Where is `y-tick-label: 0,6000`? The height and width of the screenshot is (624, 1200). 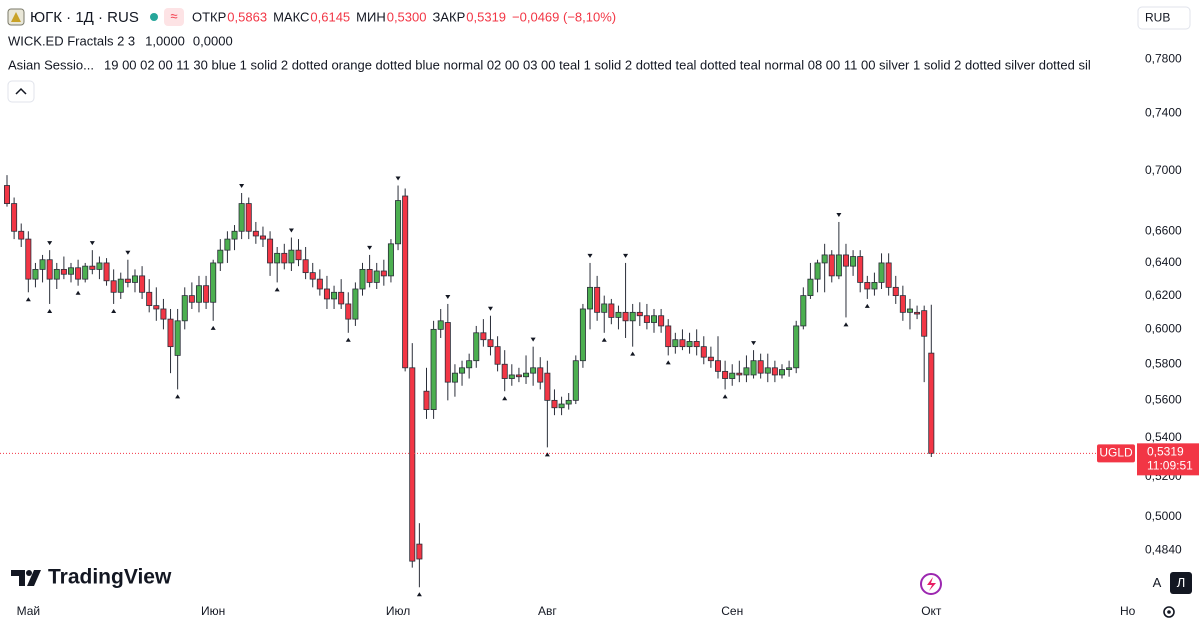
y-tick-label: 0,6000 is located at coordinates (1163, 329).